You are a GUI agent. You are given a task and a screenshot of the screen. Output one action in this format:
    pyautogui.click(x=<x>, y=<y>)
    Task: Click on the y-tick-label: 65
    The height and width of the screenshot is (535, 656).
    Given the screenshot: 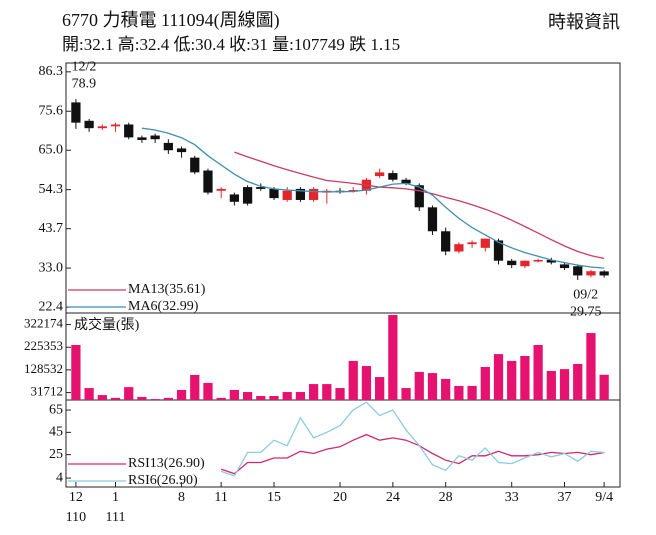 What is the action you would take?
    pyautogui.click(x=56, y=409)
    